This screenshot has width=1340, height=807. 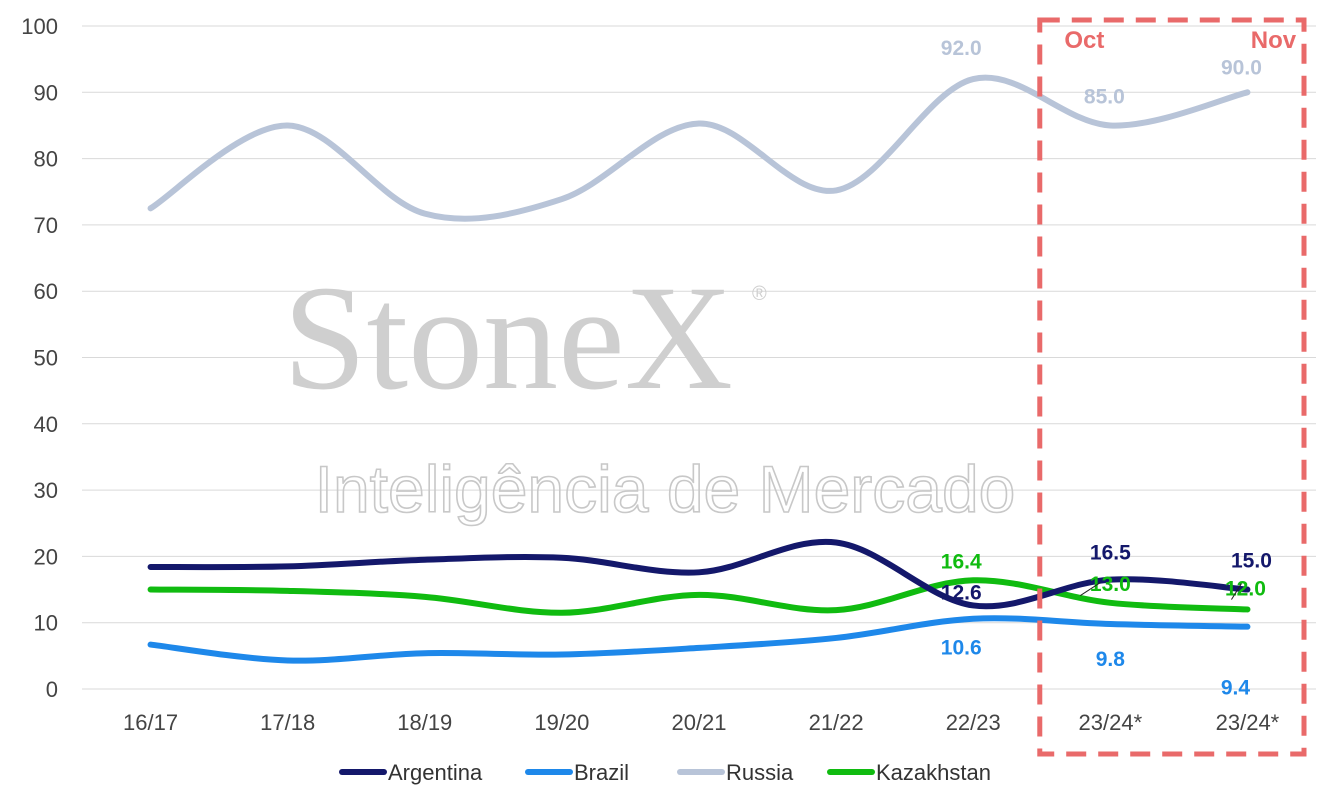 What do you see at coordinates (699, 574) in the screenshot?
I see `series-line-argentina` at bounding box center [699, 574].